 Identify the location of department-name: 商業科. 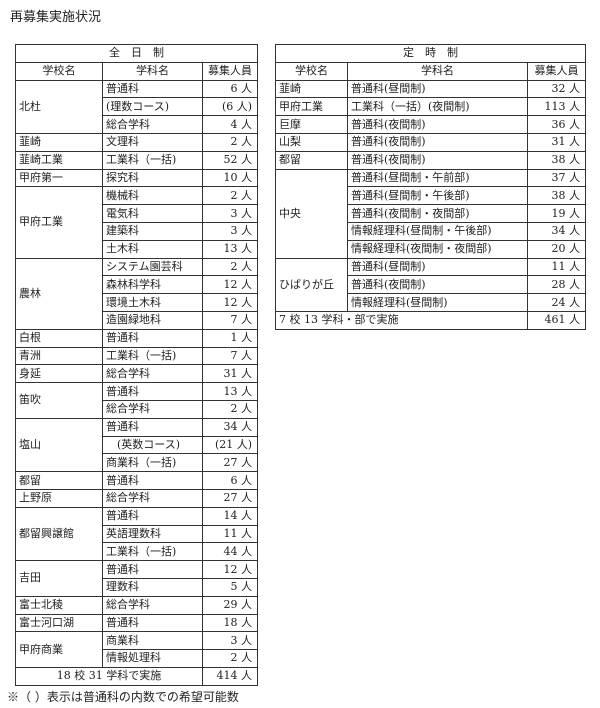
(152, 641).